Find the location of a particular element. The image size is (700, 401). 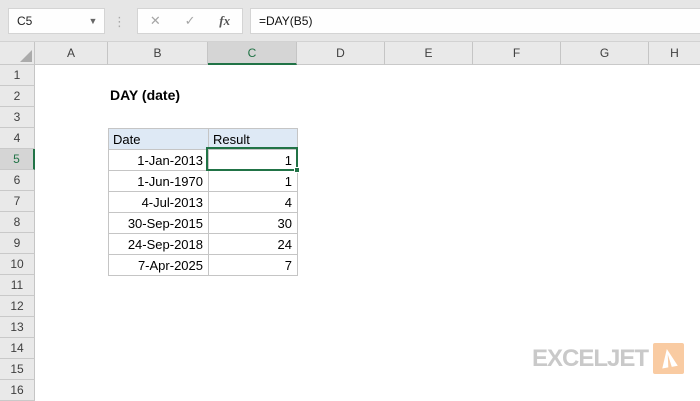

row-header-14: 14 is located at coordinates (17, 348).